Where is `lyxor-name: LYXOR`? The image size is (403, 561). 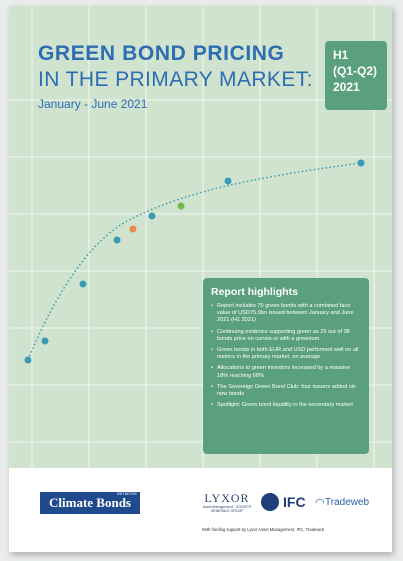 lyxor-name: LYXOR is located at coordinates (227, 498).